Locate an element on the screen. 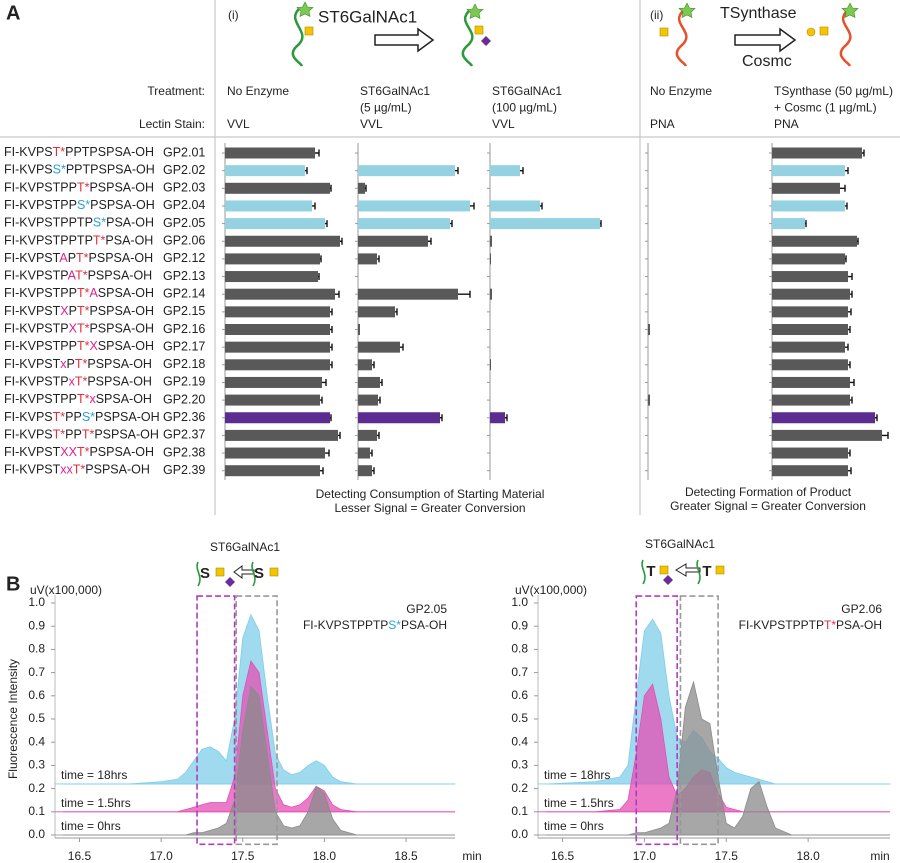 This screenshot has width=900, height=863. peptide-id: GP2.37 is located at coordinates (184, 435).